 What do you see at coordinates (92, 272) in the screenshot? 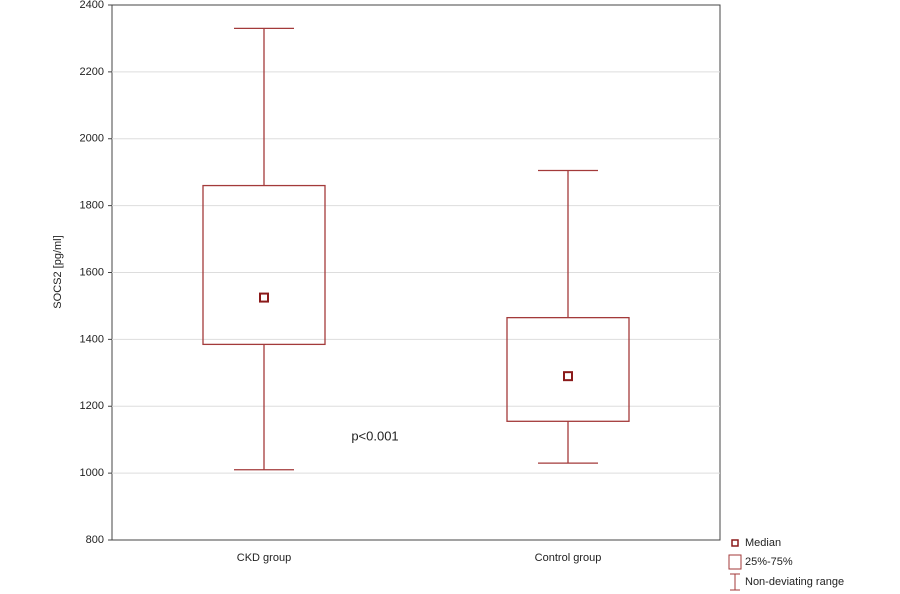
I see `y-tick-label: 1600` at bounding box center [92, 272].